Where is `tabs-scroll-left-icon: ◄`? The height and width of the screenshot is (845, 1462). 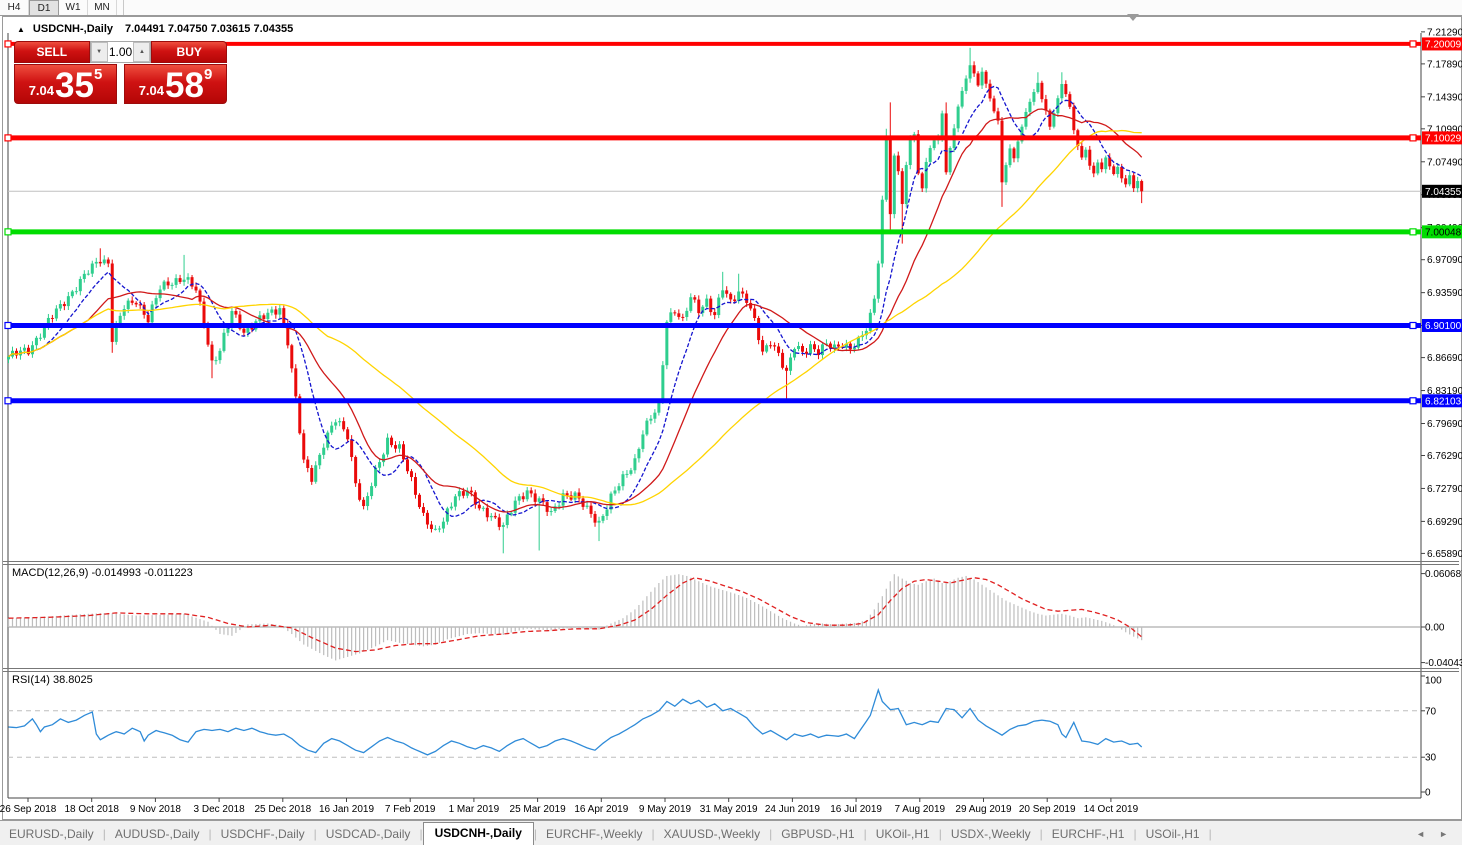 tabs-scroll-left-icon: ◄ is located at coordinates (1421, 834).